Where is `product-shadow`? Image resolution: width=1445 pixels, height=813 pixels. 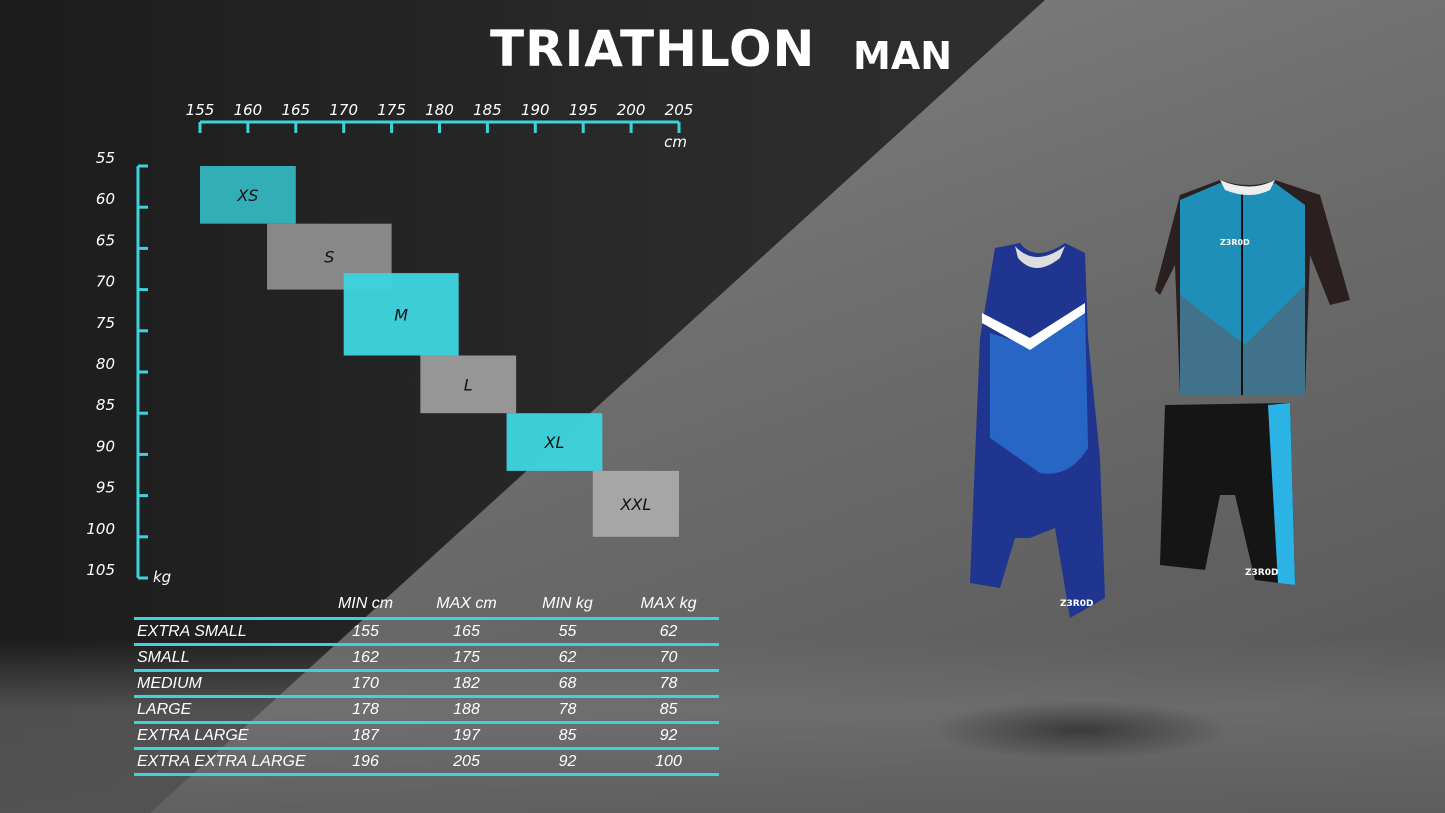 product-shadow is located at coordinates (1080, 730).